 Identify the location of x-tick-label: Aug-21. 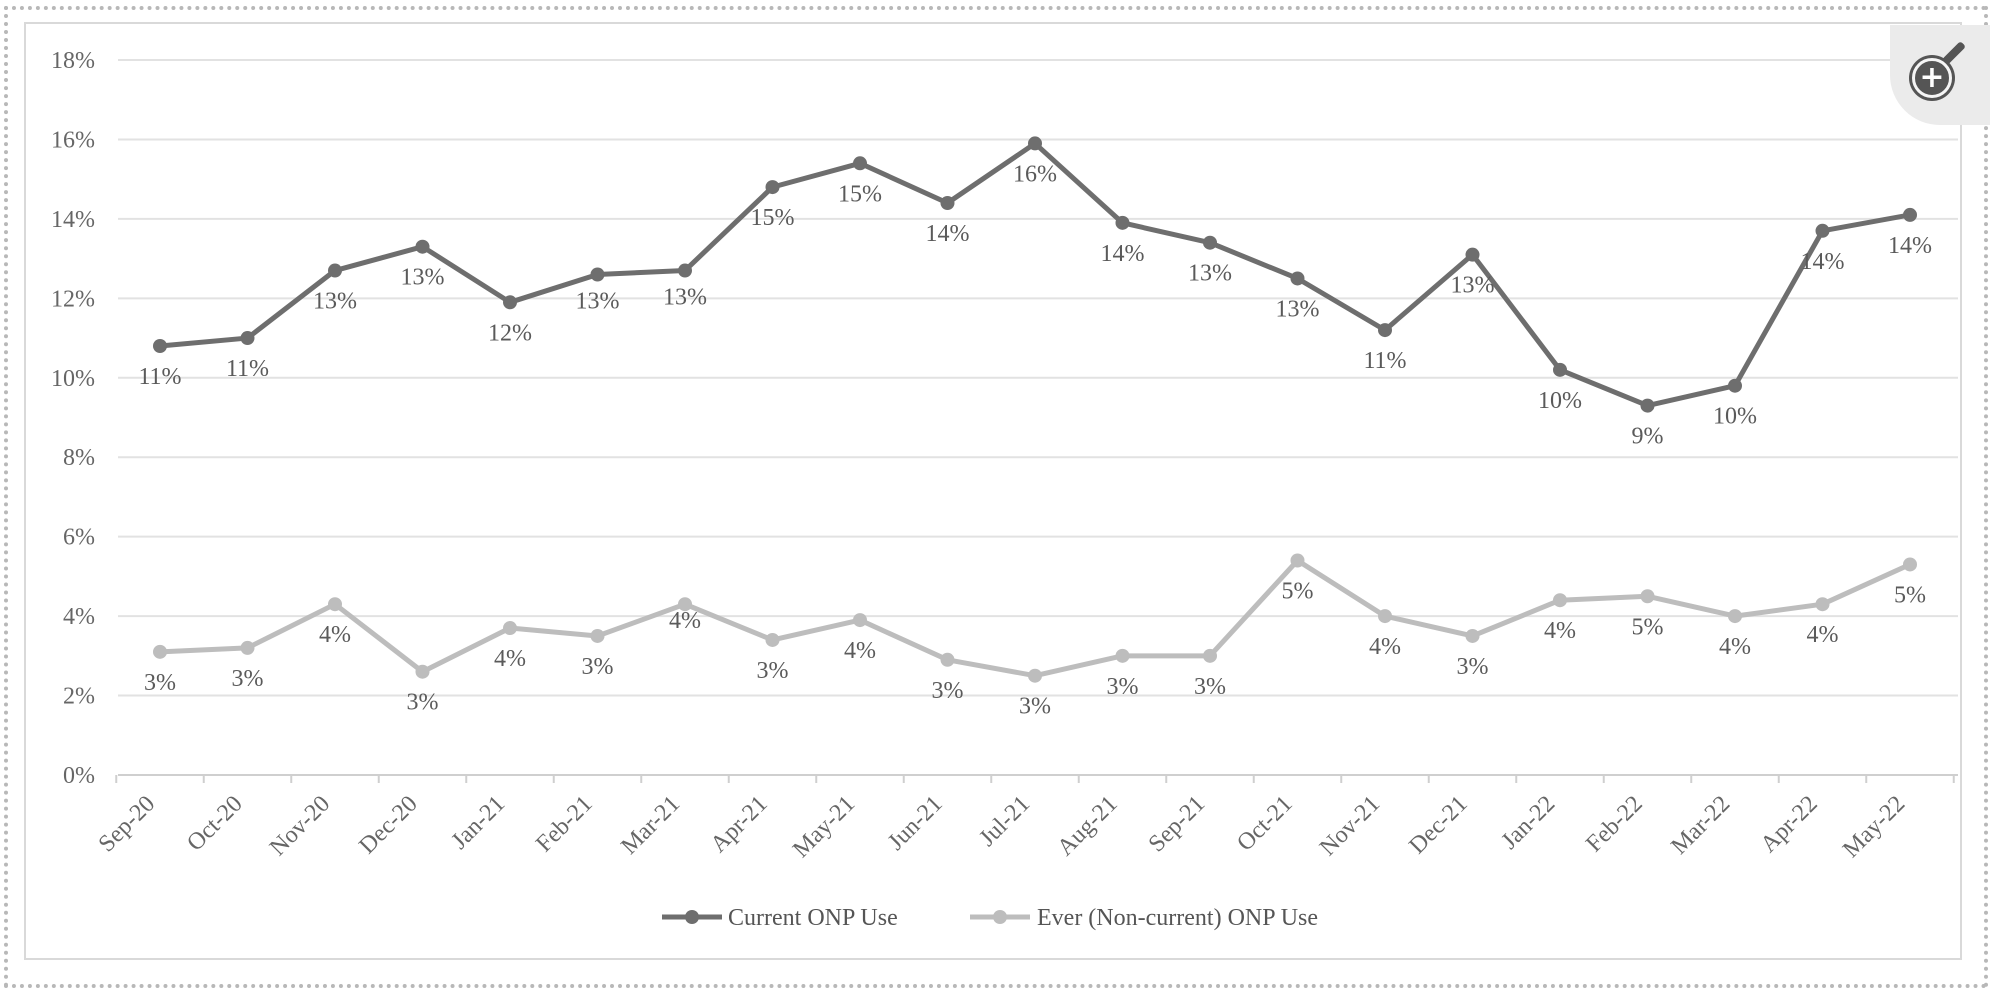
(1088, 826).